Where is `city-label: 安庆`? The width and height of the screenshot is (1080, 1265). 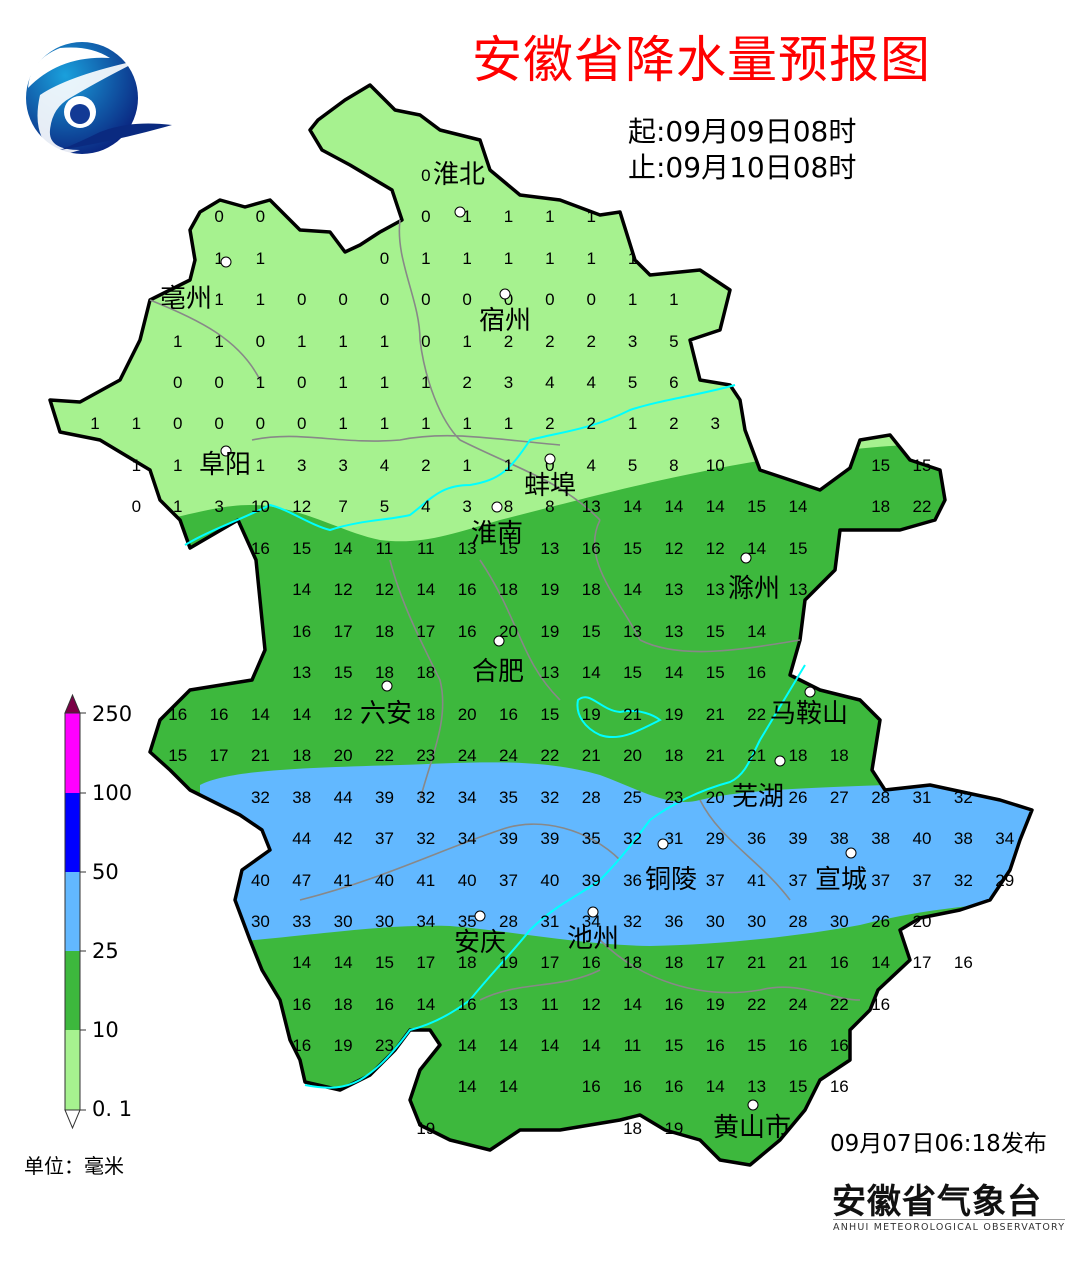 city-label: 安庆 is located at coordinates (480, 943).